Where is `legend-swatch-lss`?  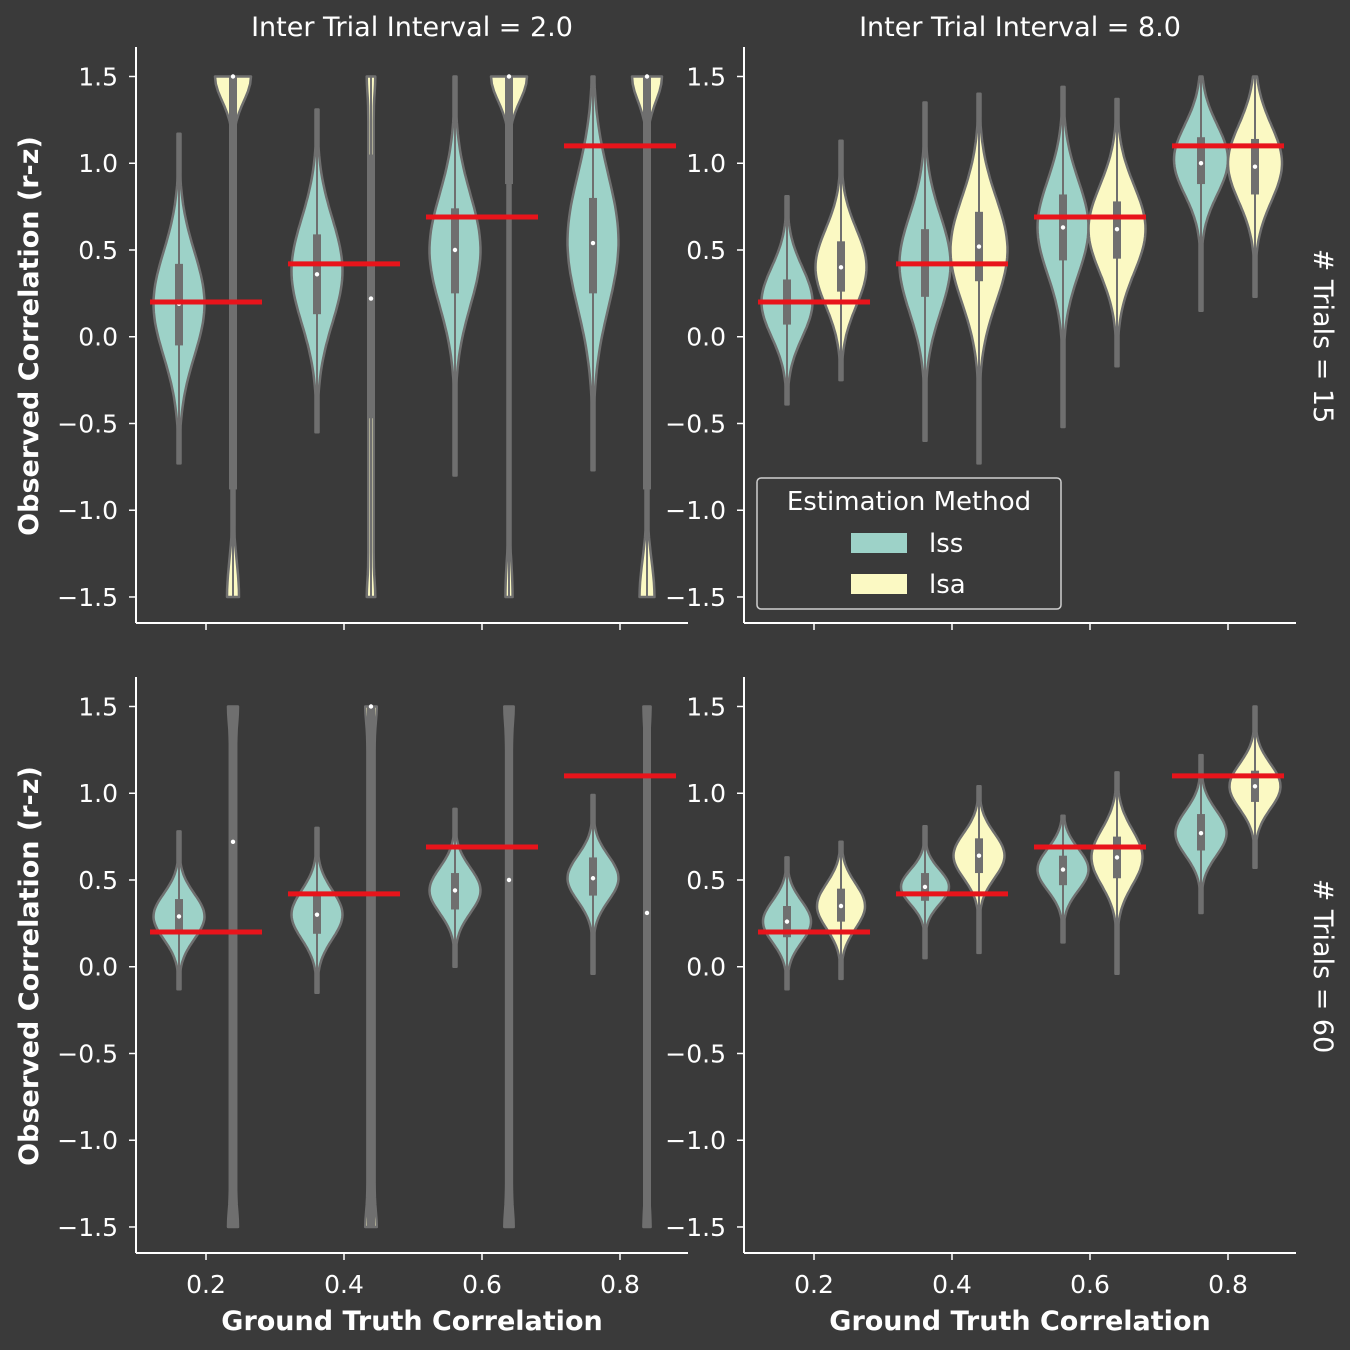
legend-swatch-lss is located at coordinates (879, 543).